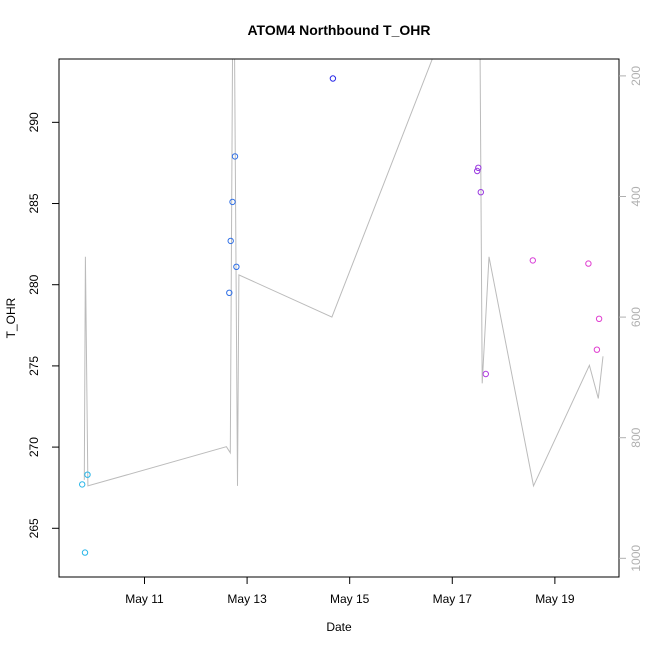 This screenshot has width=650, height=650. Describe the element at coordinates (636, 317) in the screenshot. I see `y2-tick-label: 600` at that location.